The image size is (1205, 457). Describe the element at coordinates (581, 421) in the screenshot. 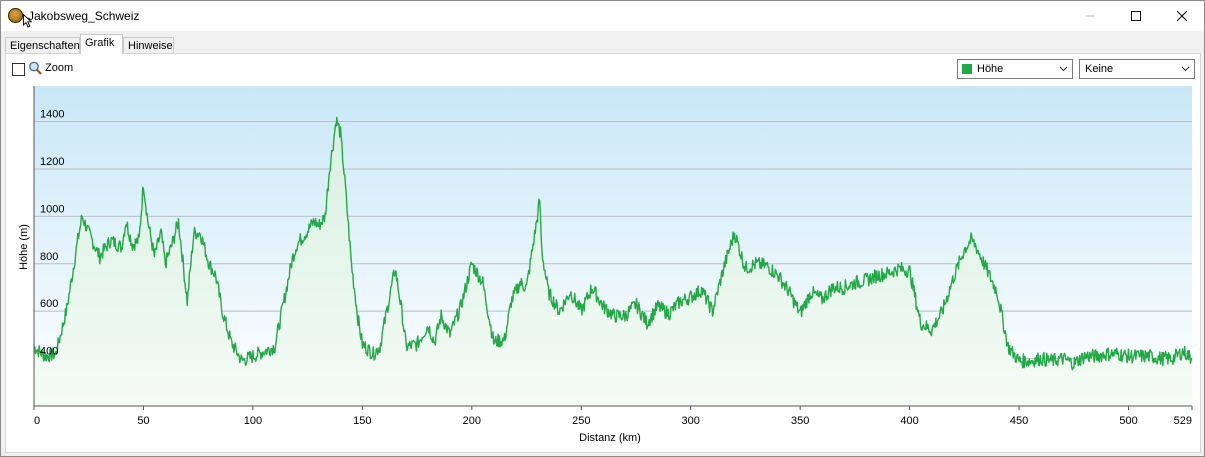

I see `x-tick-label: 250` at that location.